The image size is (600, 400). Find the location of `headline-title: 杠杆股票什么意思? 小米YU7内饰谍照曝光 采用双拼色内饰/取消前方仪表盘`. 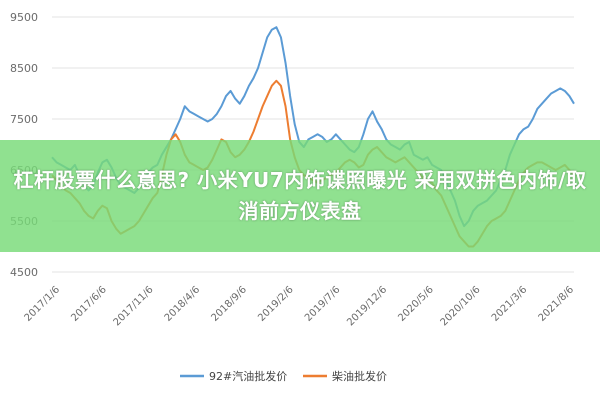

headline-title: 杠杆股票什么意思? 小米YU7内饰谍照曝光 采用双拼色内饰/取消前方仪表盘 is located at coordinates (300, 195).